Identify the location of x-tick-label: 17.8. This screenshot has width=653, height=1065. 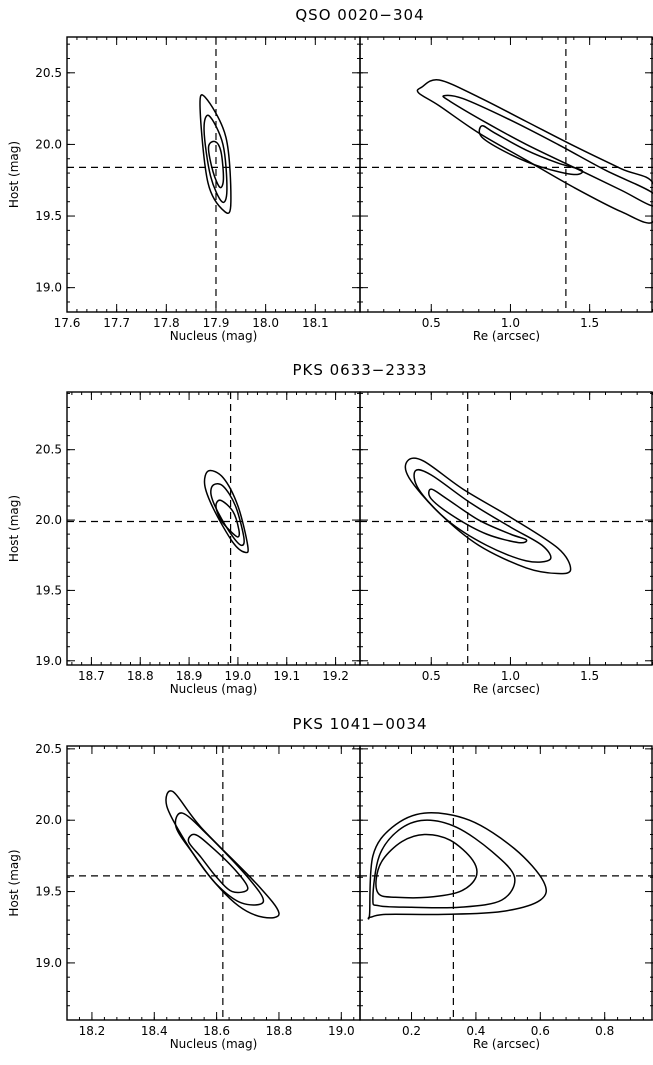
(166, 323).